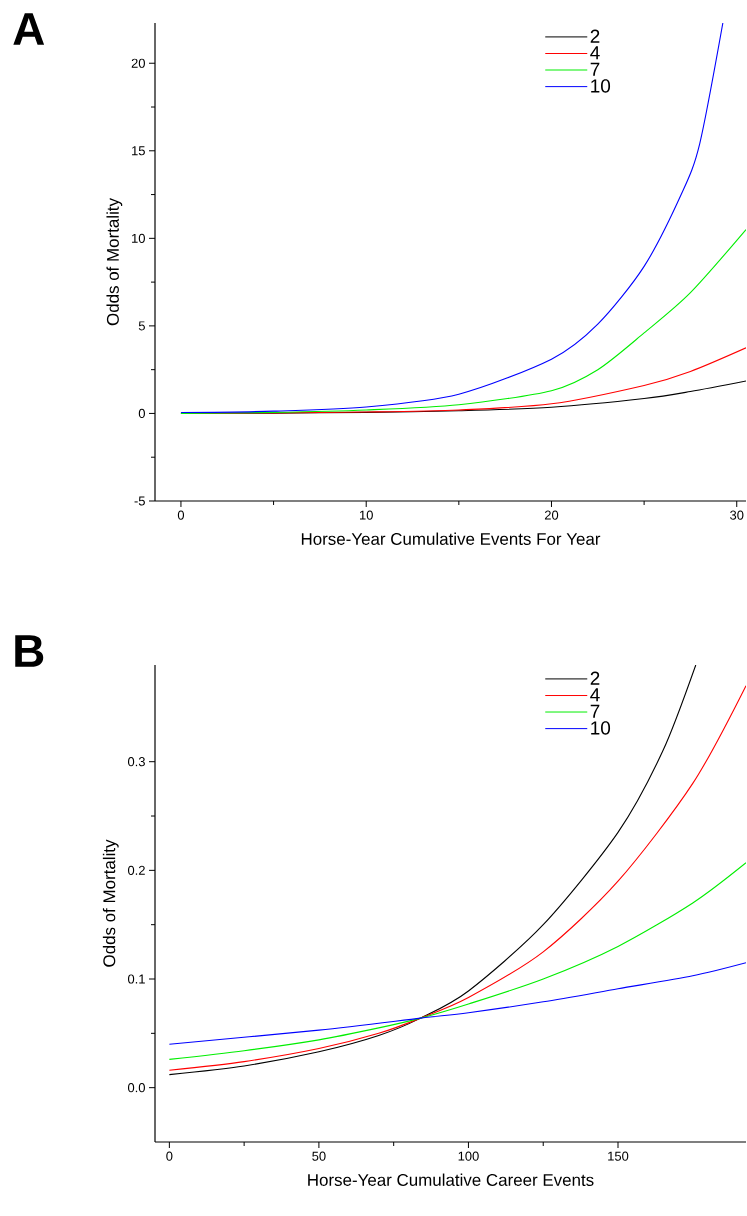 The image size is (747, 1216). What do you see at coordinates (136, 979) in the screenshot?
I see `y-tick-label: 0.1` at bounding box center [136, 979].